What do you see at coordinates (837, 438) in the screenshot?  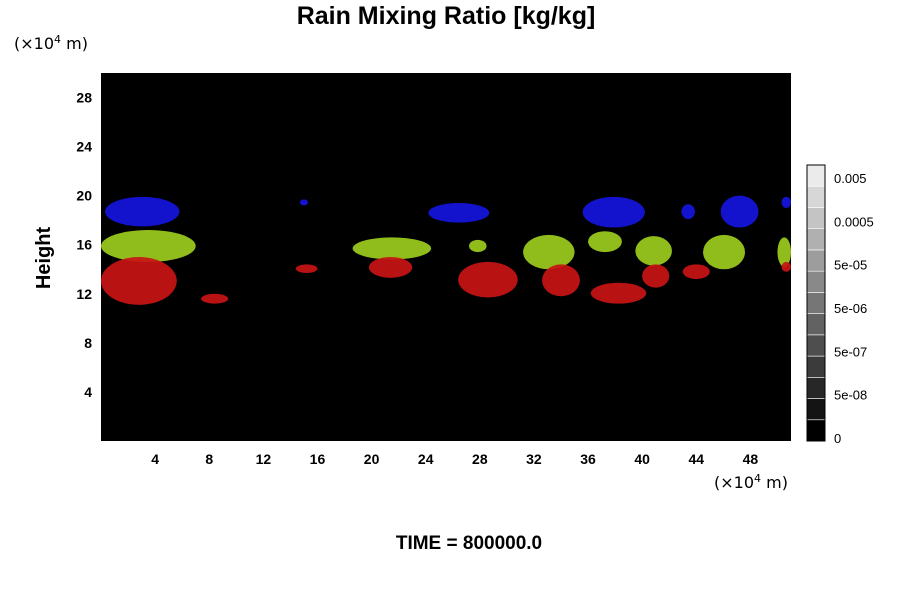 I see `colorbar-label: 0` at bounding box center [837, 438].